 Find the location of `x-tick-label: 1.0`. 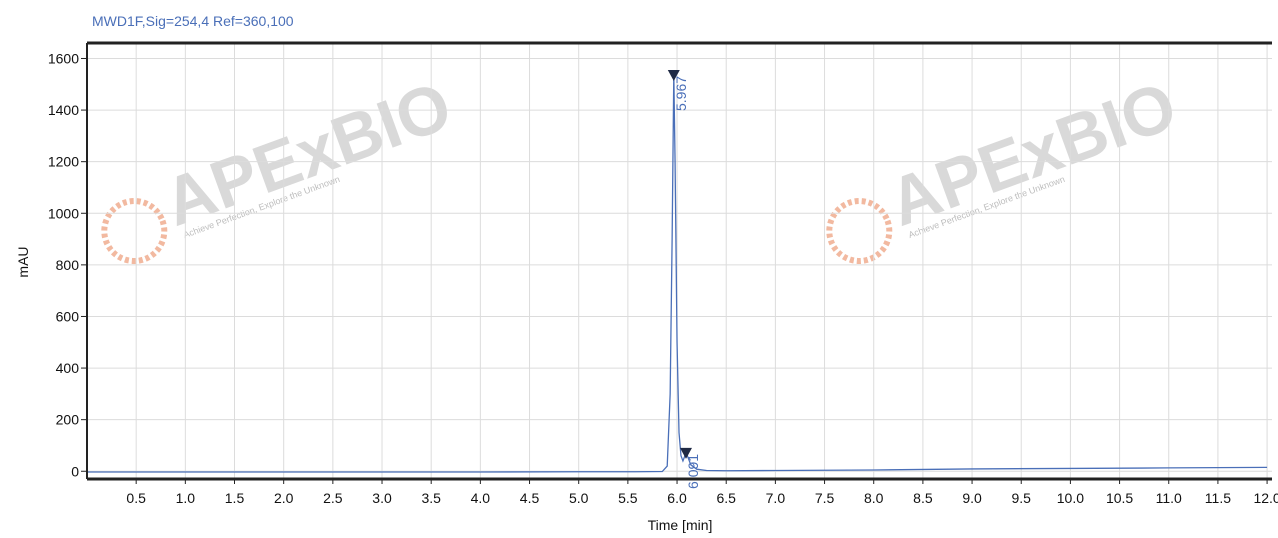

x-tick-label: 1.0 is located at coordinates (186, 498).